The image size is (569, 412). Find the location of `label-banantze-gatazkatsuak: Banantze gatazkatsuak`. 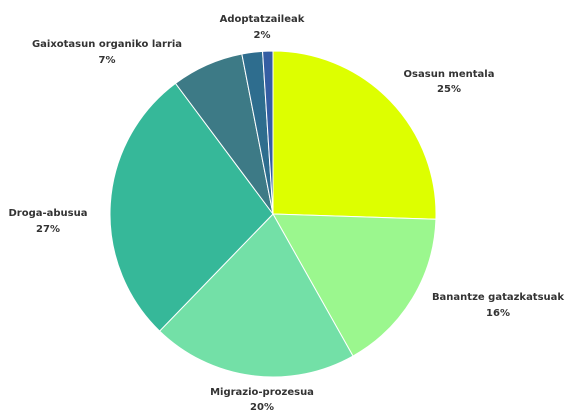

label-banantze-gatazkatsuak: Banantze gatazkatsuak is located at coordinates (498, 297).